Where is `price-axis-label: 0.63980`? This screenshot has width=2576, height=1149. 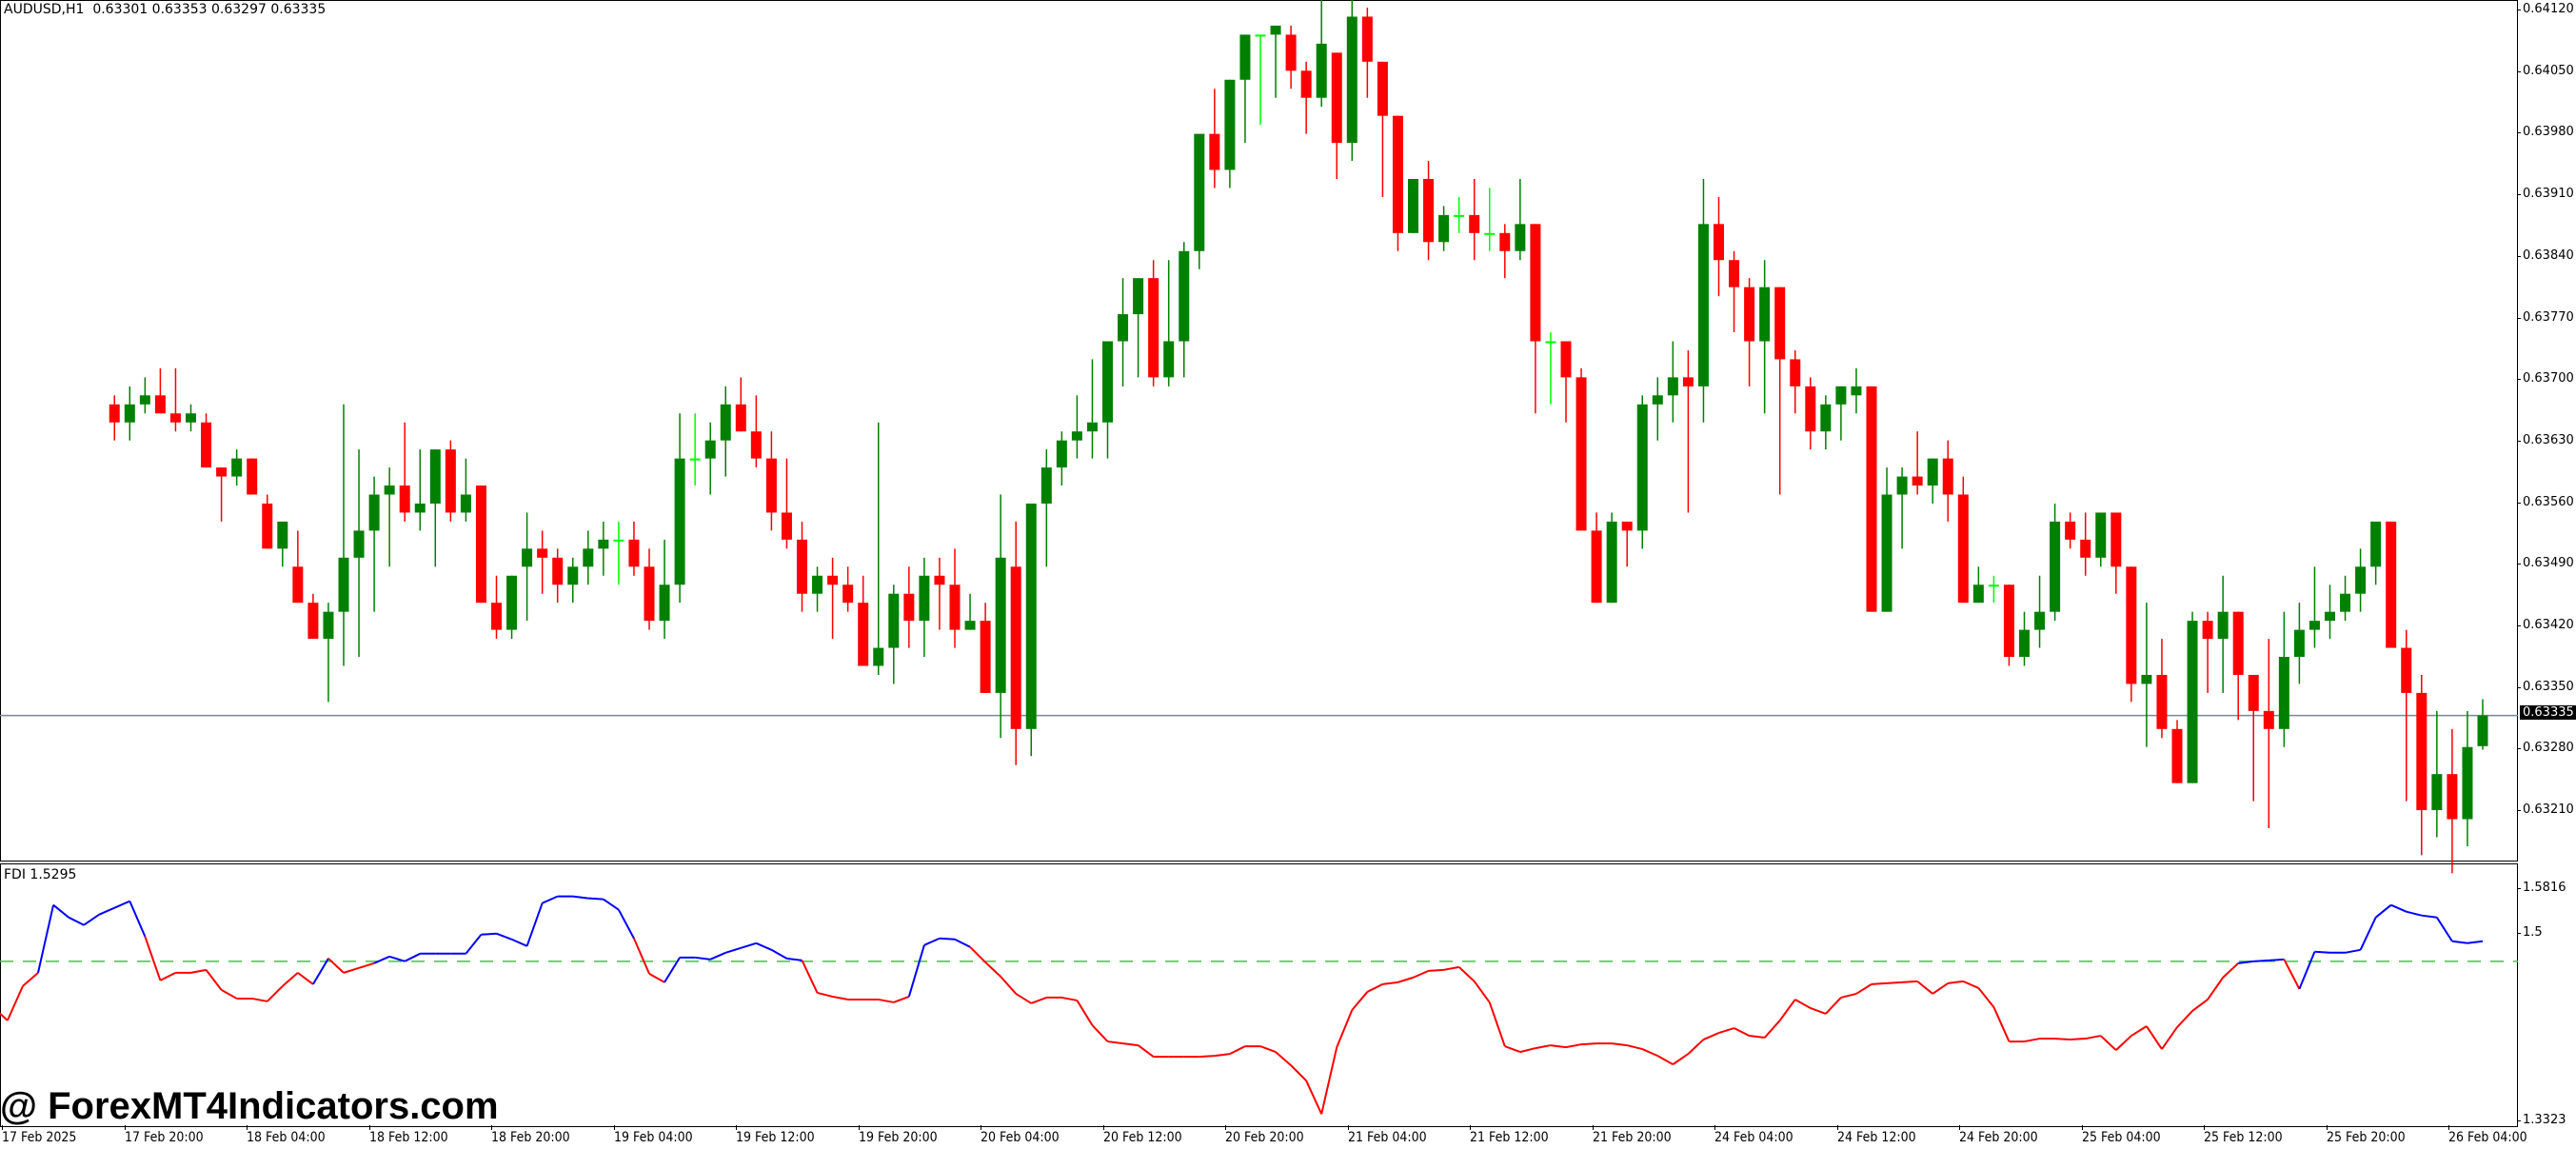
price-axis-label: 0.63980 is located at coordinates (2545, 132).